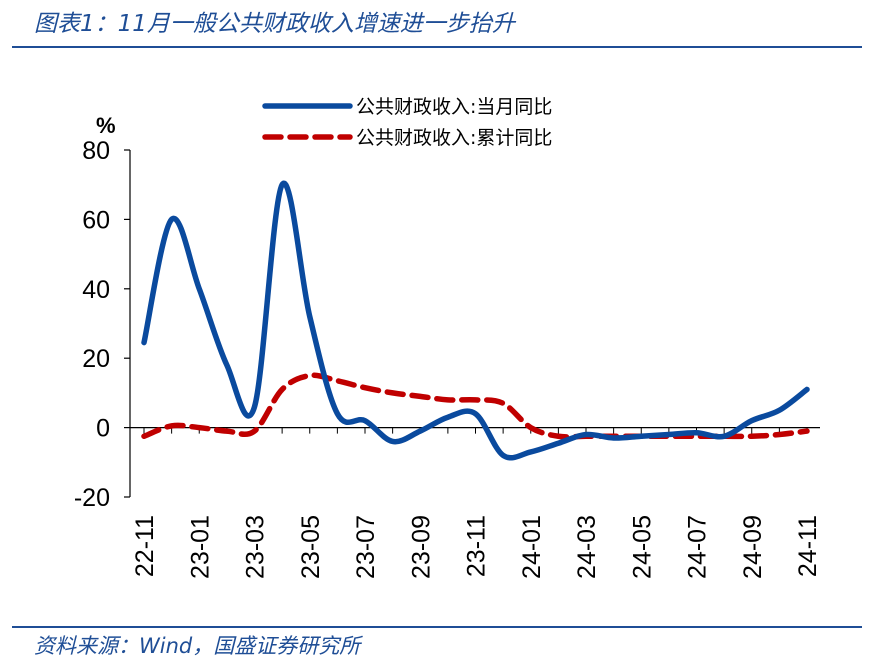  I want to click on x-tick-label: 24-09, so click(753, 547).